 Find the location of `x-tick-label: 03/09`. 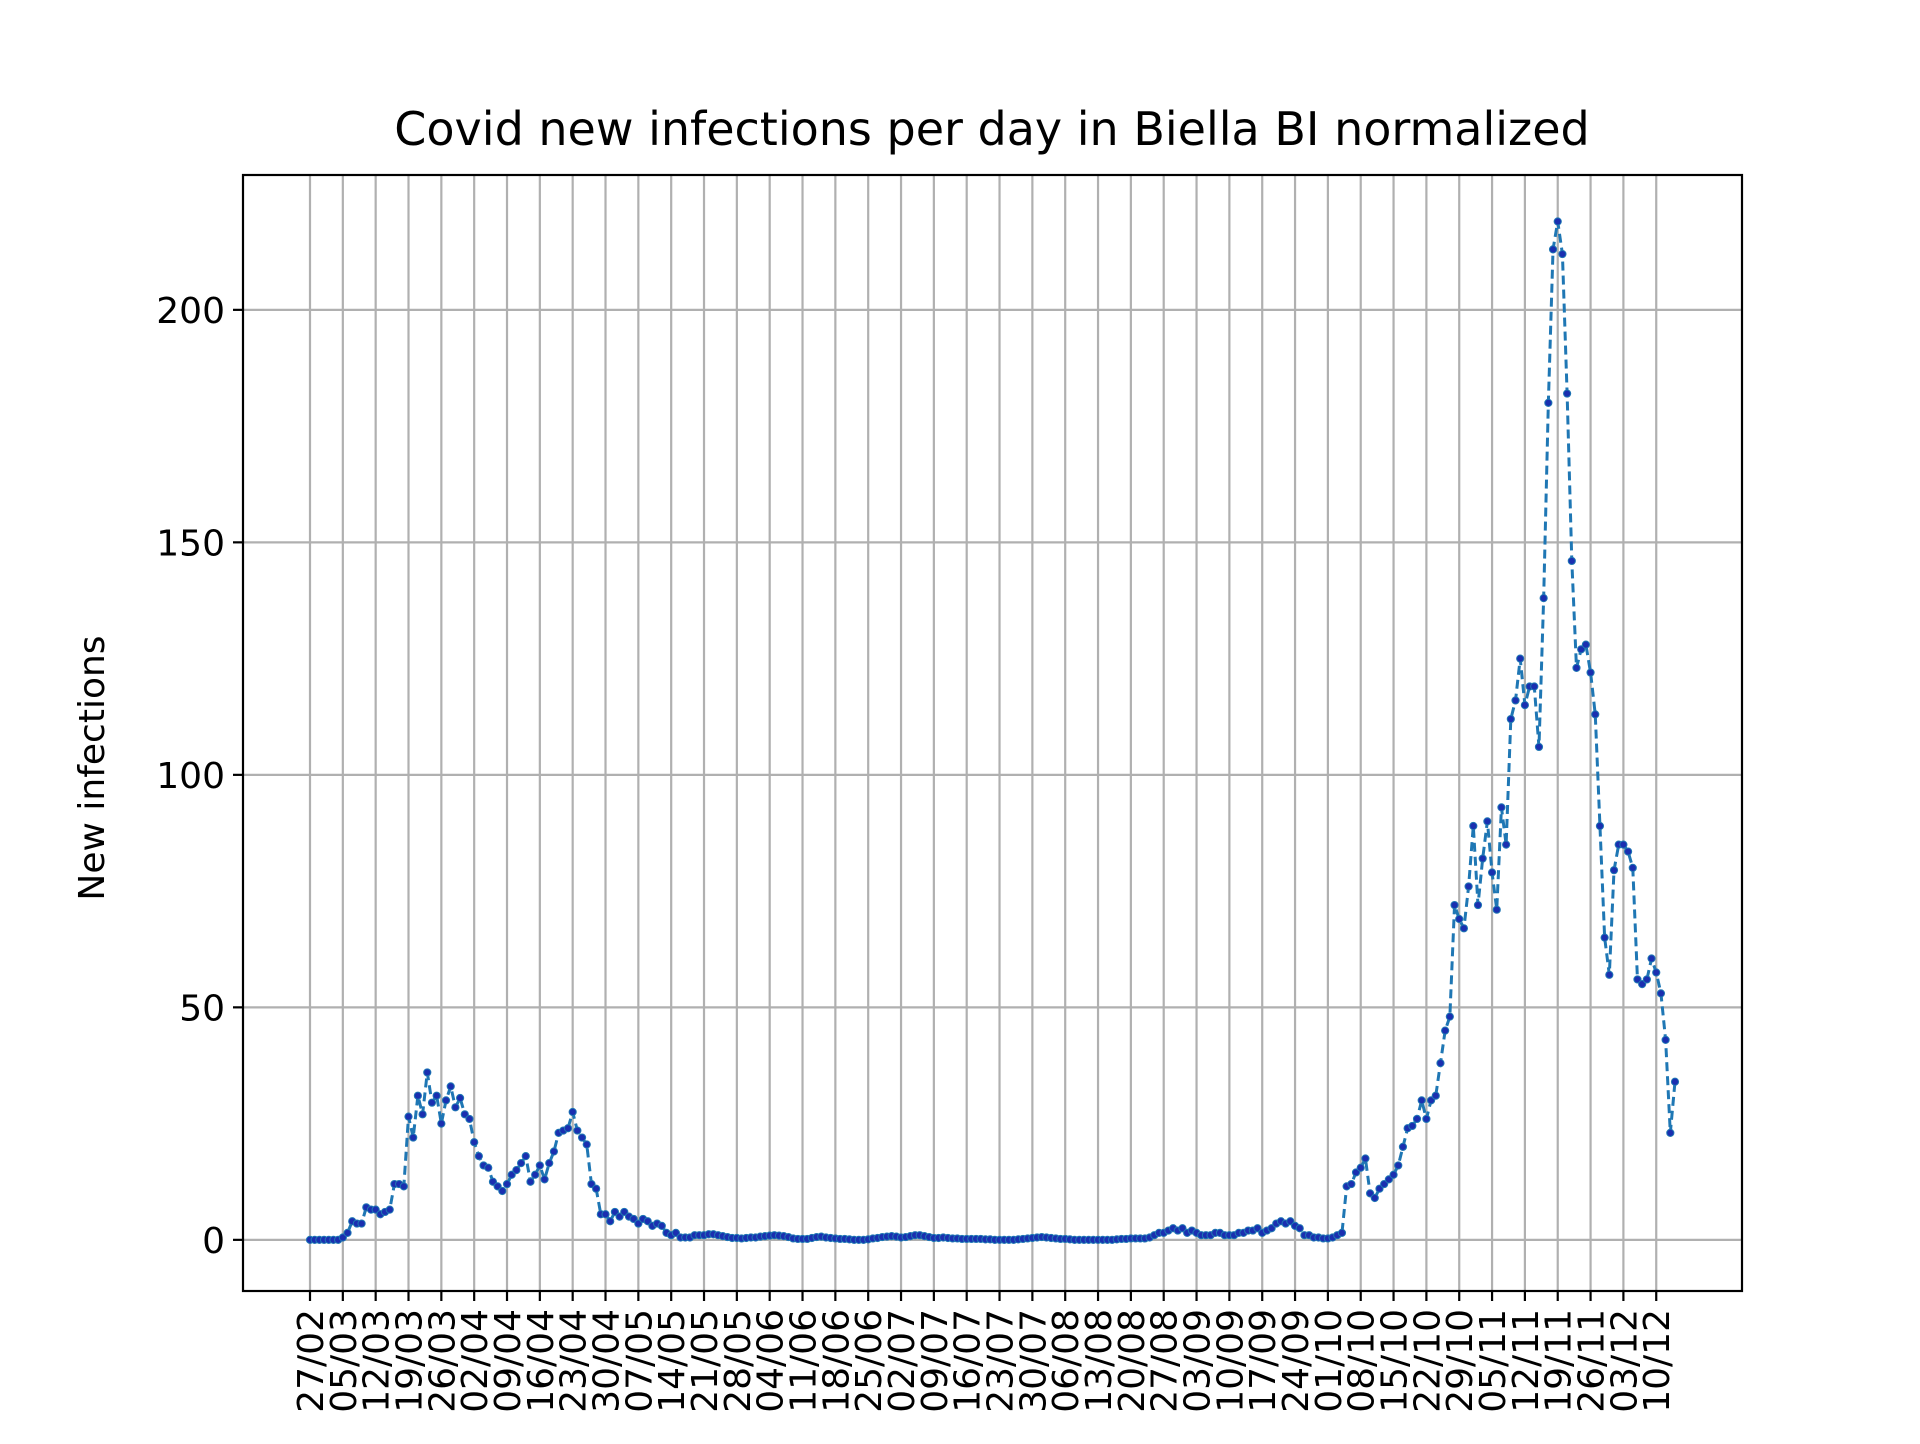

x-tick-label: 03/09 is located at coordinates (1198, 1361).